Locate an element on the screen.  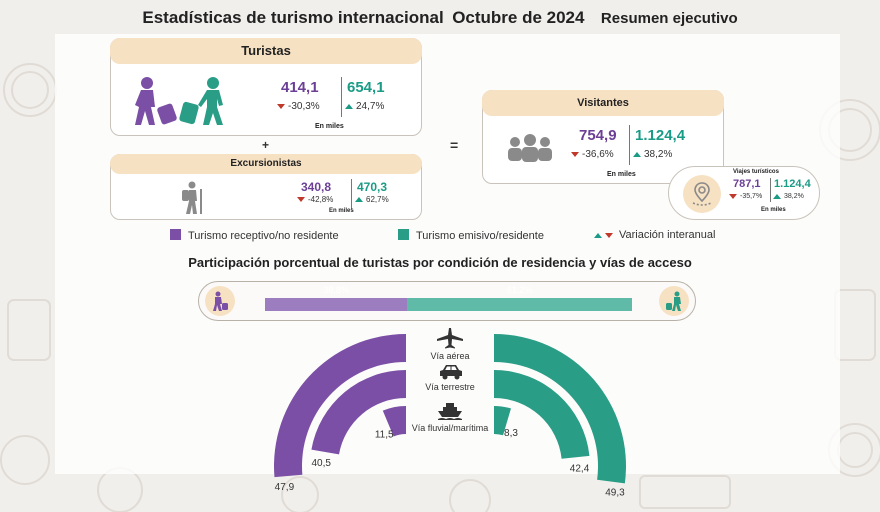
turistas-emisivo-variation: 24,7% is located at coordinates (364, 106).